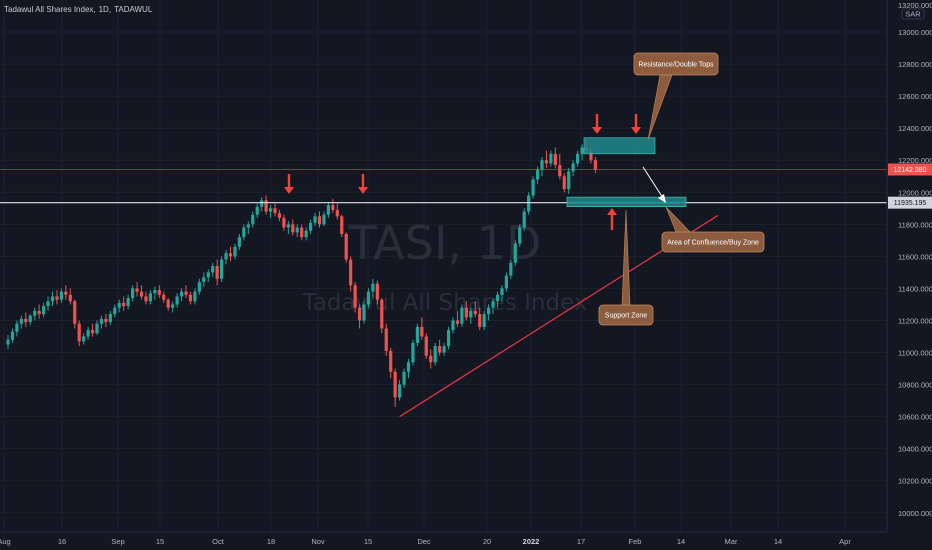  Describe the element at coordinates (653, 182) in the screenshot. I see `projection-arrow` at that location.